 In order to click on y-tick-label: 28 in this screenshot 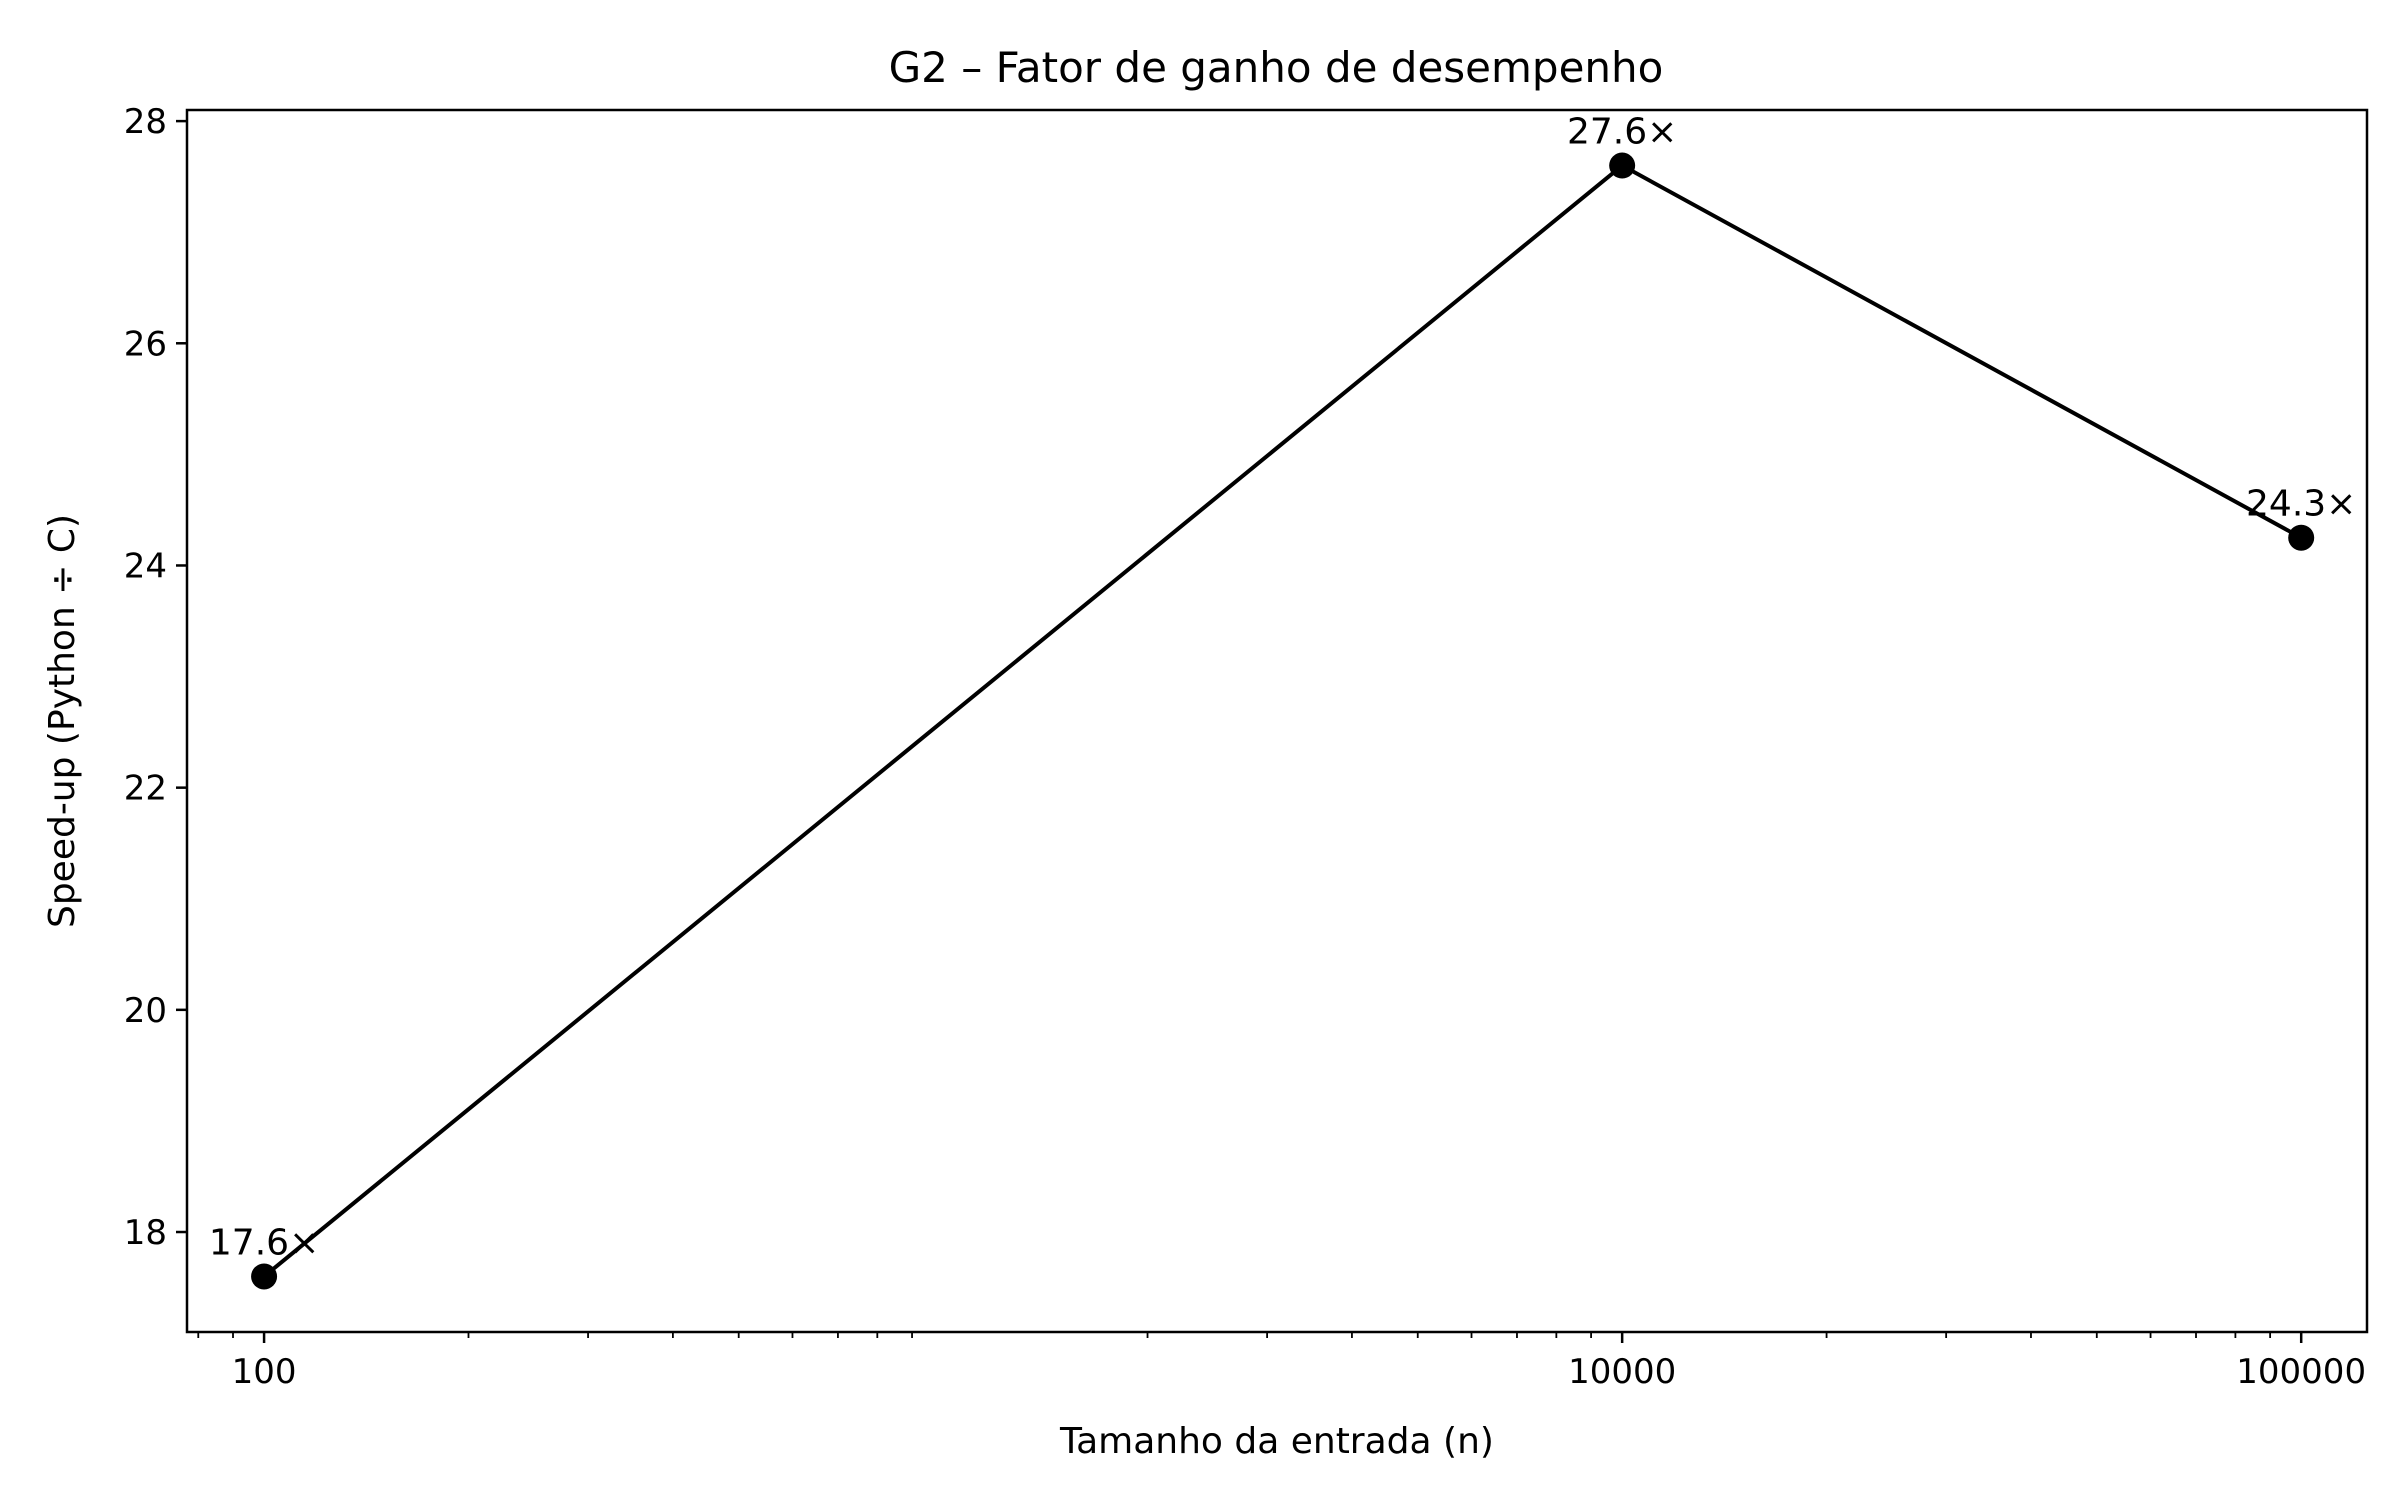, I will do `click(145, 122)`.